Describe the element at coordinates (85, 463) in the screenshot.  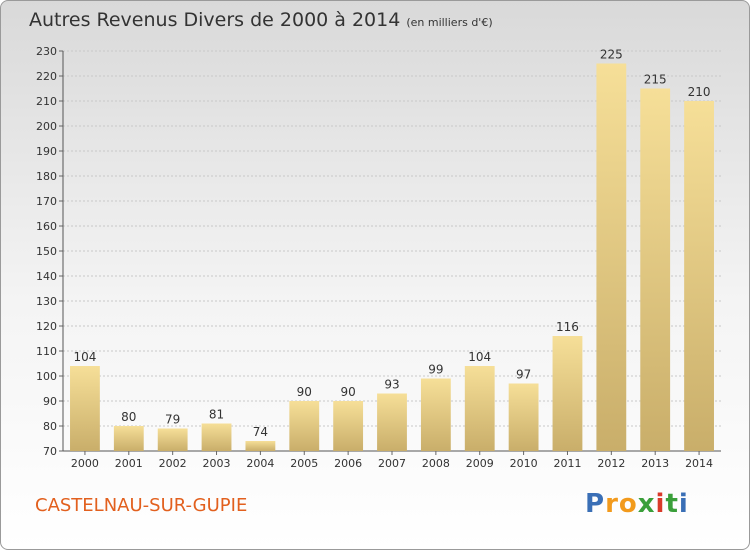
I see `x-tick-label: 2000` at that location.